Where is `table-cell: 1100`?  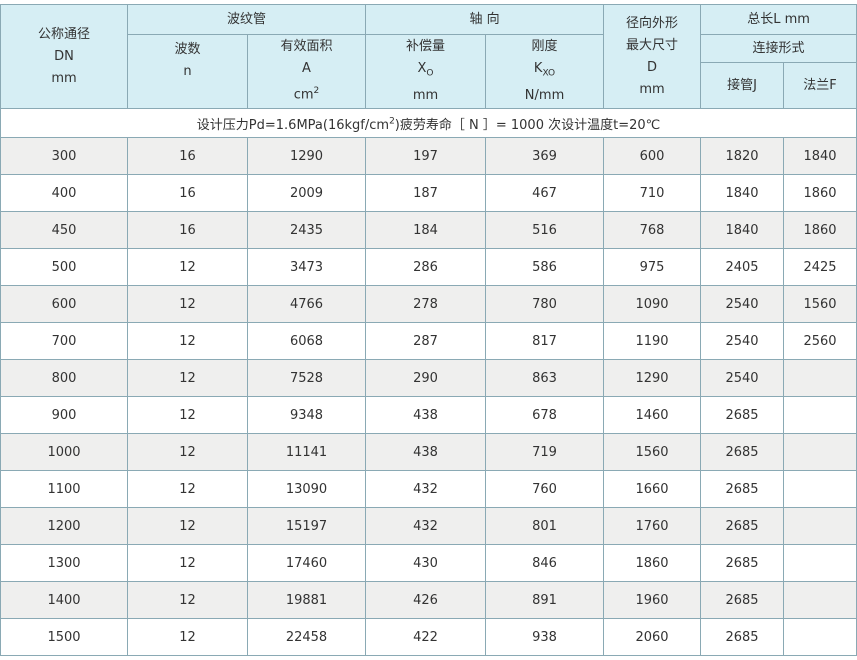
table-cell: 1100 is located at coordinates (64, 489).